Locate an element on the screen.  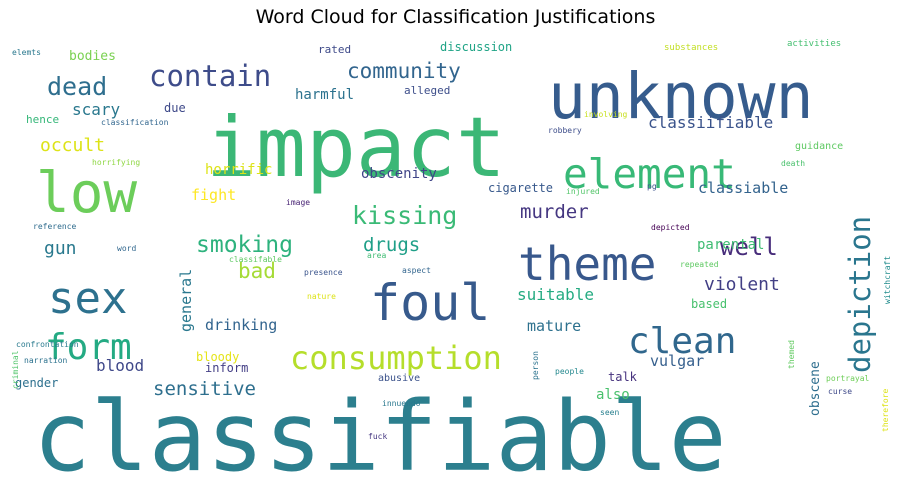
word-bloody: bloody is located at coordinates (217, 357).